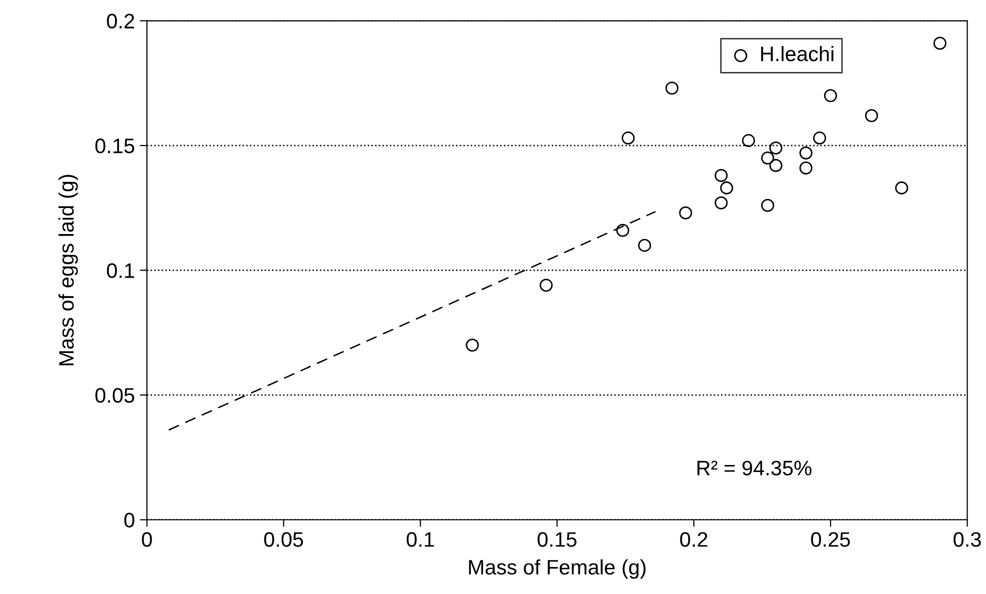 The height and width of the screenshot is (594, 986). Describe the element at coordinates (797, 54) in the screenshot. I see `legend-label: H.leachi` at that location.